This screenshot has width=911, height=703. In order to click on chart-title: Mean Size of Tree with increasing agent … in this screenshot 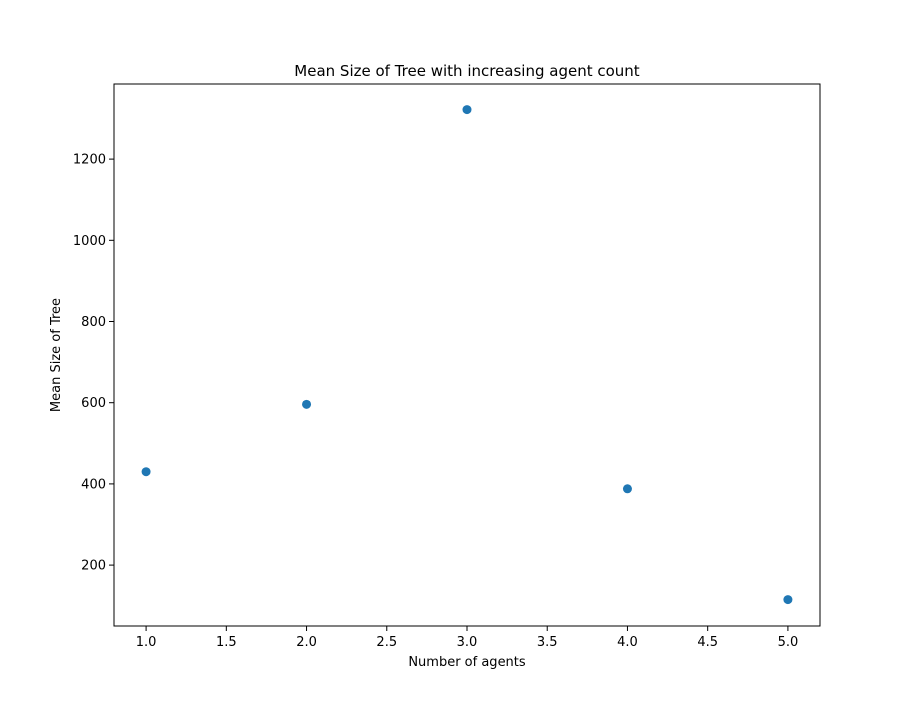, I will do `click(467, 71)`.